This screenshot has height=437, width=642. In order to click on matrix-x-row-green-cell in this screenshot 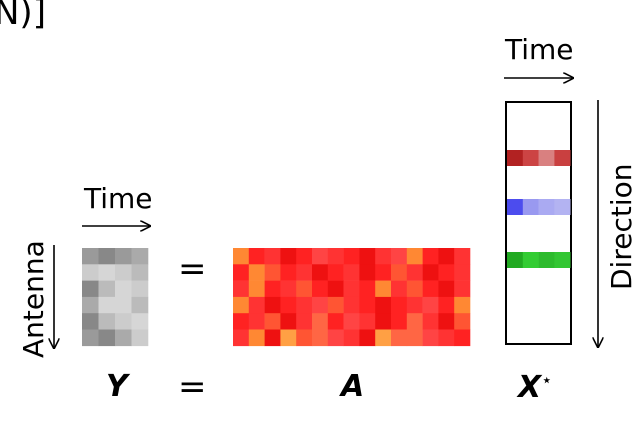, I will do `click(562, 260)`.